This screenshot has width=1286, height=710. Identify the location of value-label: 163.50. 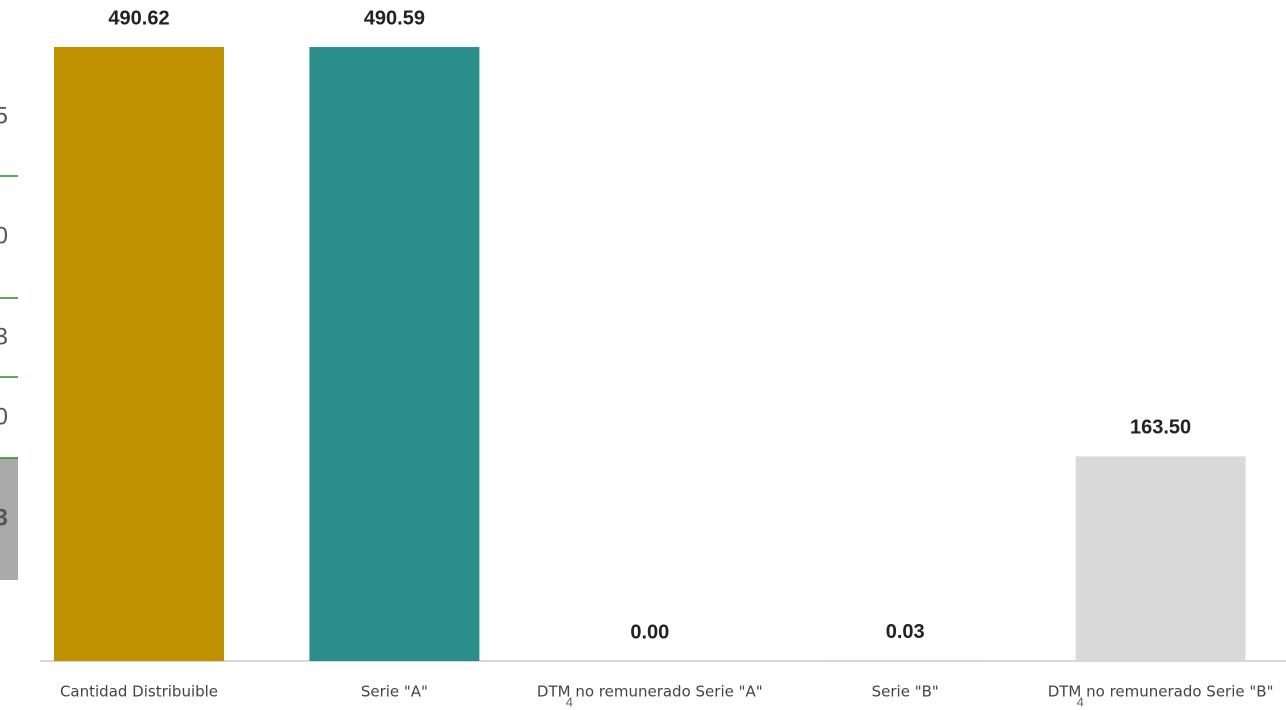
(1160, 428).